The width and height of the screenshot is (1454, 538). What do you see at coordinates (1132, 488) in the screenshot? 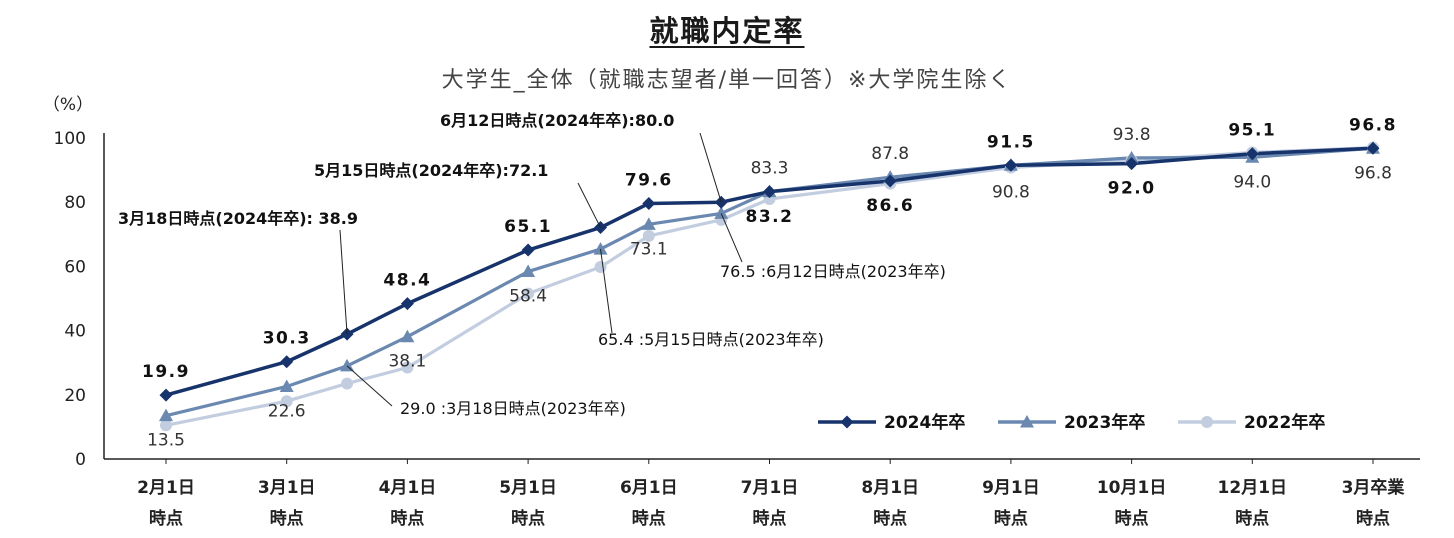
I see `x-tick-label: 10月1日` at bounding box center [1132, 488].